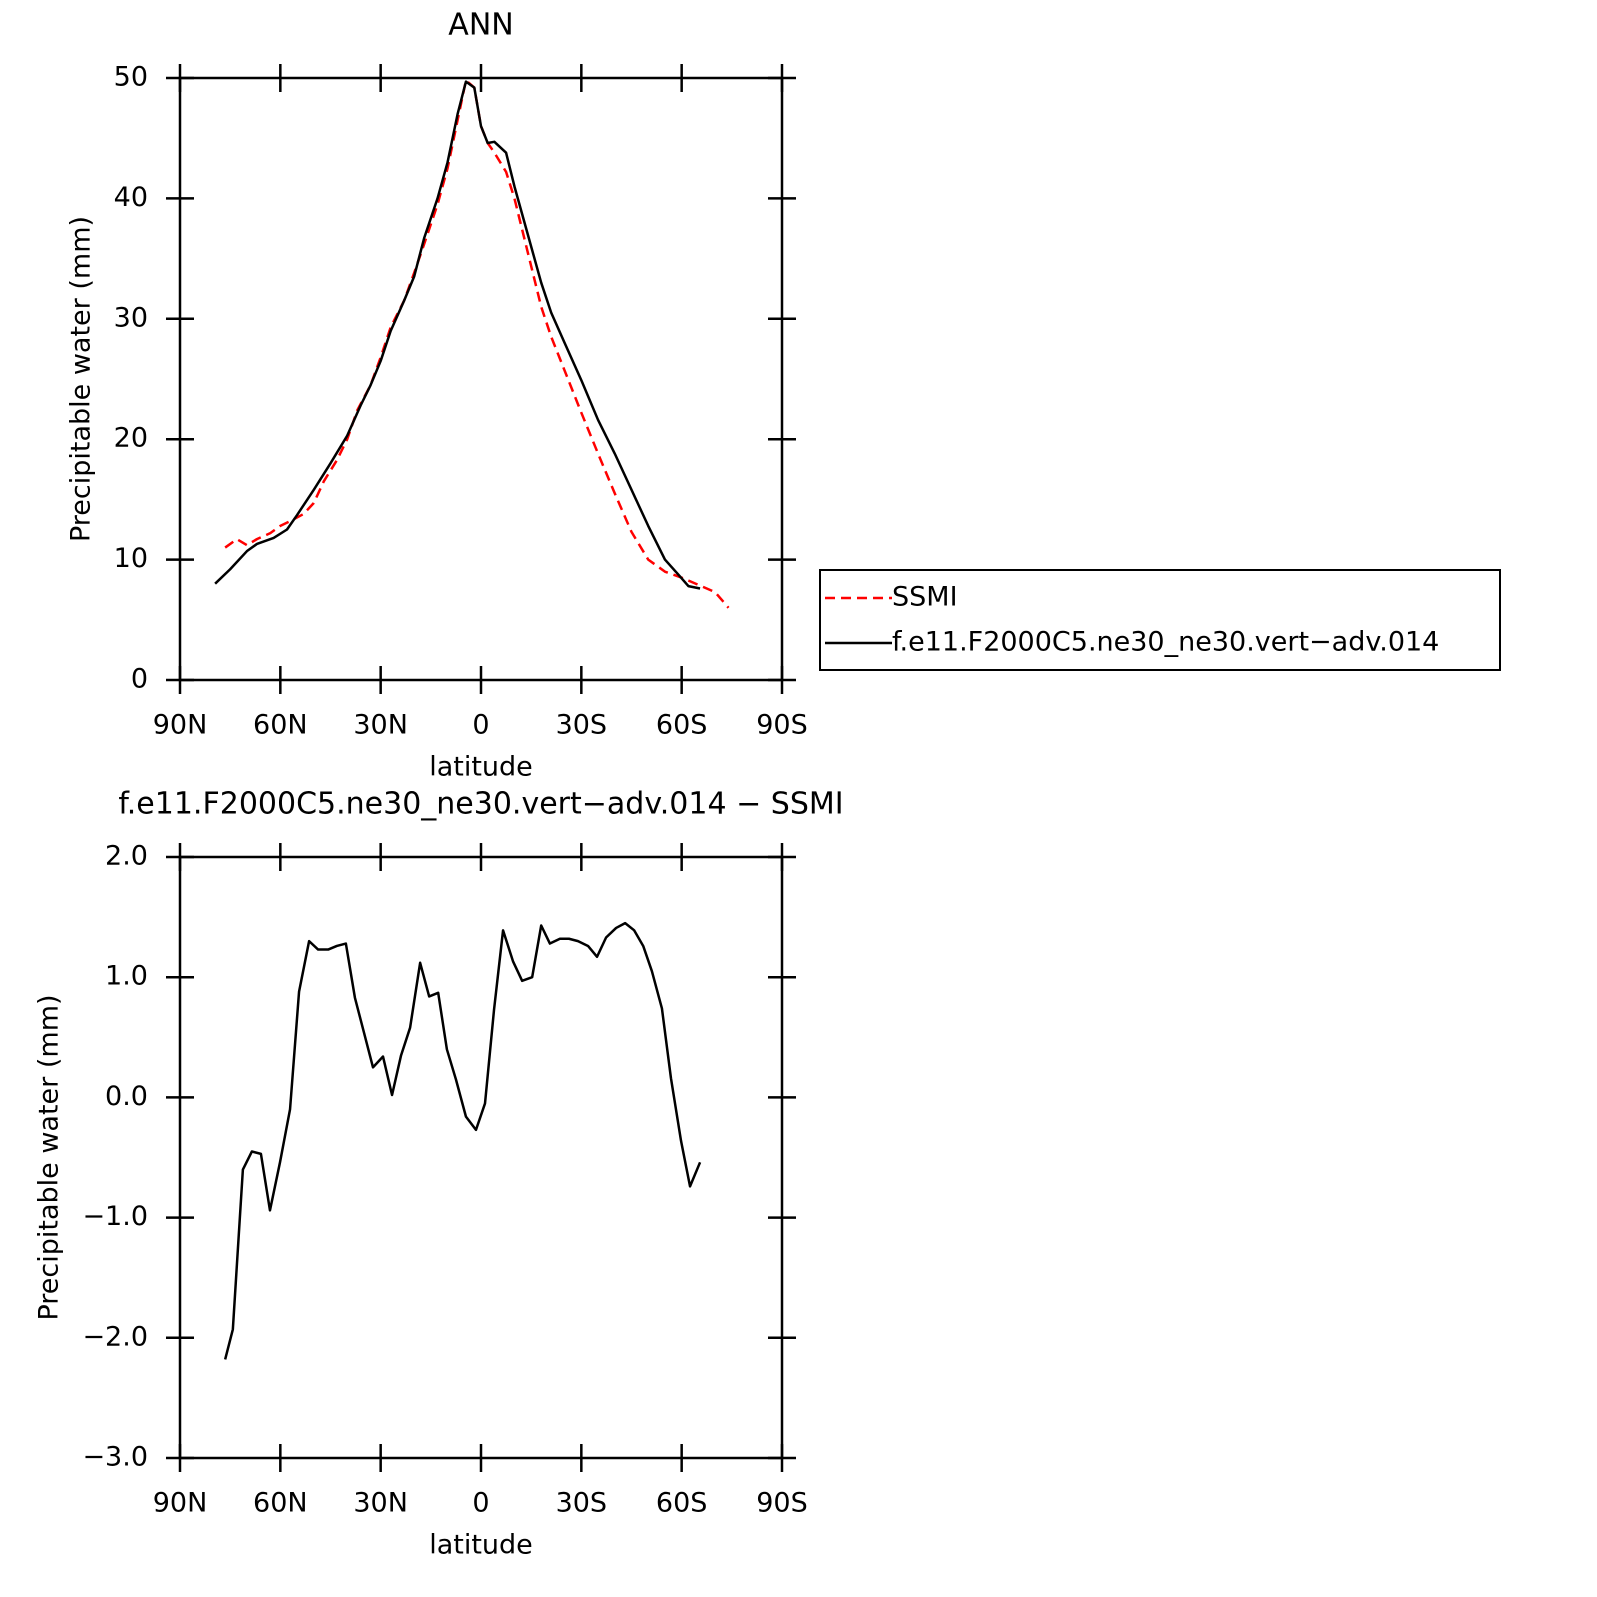 This screenshot has height=1597, width=1597. What do you see at coordinates (115, 1336) in the screenshot?
I see `y-tick-label: −2.0` at bounding box center [115, 1336].